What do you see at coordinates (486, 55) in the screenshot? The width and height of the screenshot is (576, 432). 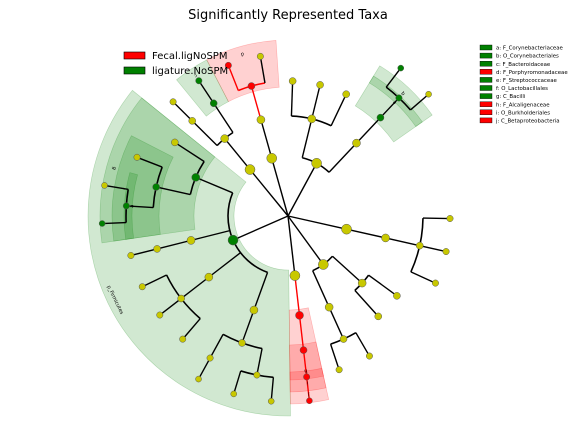 I see `clade-legend-swatch-b` at bounding box center [486, 55].